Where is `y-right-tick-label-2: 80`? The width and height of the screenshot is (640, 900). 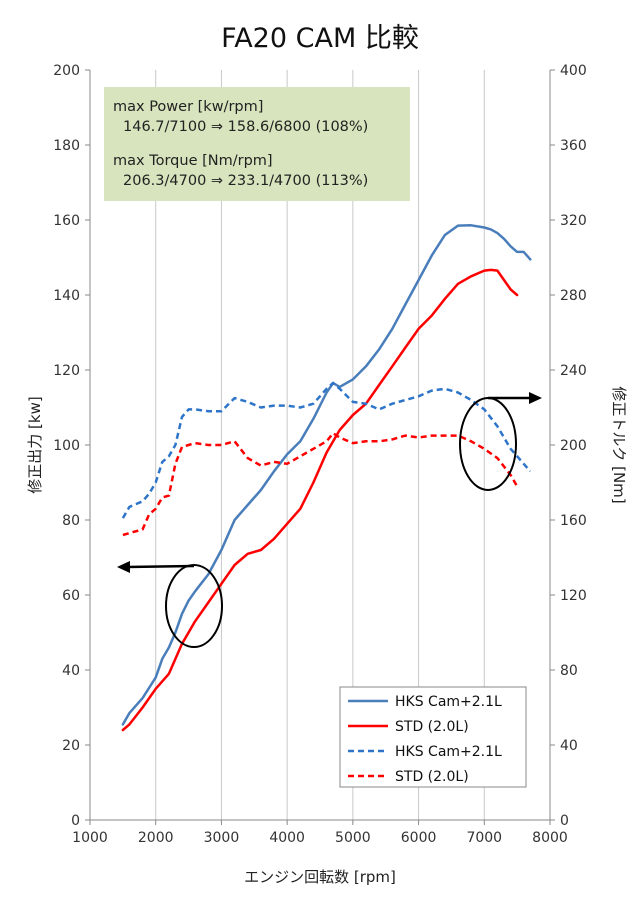
y-right-tick-label-2: 80 is located at coordinates (569, 671).